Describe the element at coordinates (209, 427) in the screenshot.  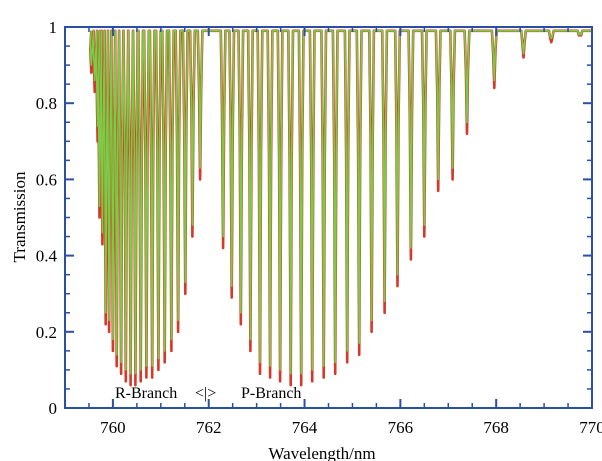
I see `x-tick-label: 762` at that location.